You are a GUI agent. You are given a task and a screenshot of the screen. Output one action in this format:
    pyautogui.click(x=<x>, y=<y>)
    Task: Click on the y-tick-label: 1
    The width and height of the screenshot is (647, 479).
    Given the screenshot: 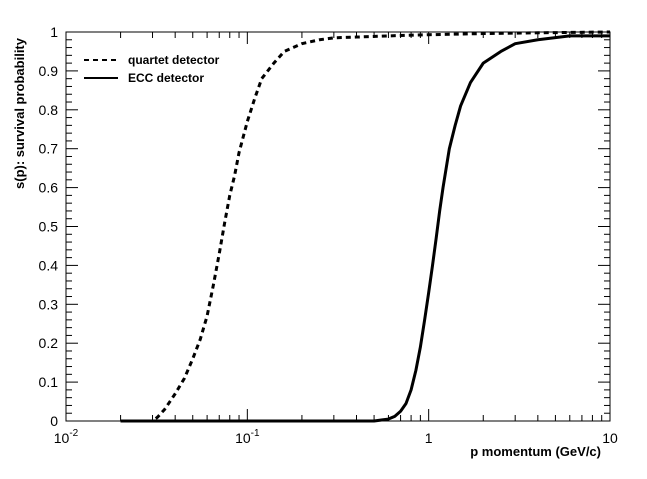 What is the action you would take?
    pyautogui.click(x=54, y=32)
    